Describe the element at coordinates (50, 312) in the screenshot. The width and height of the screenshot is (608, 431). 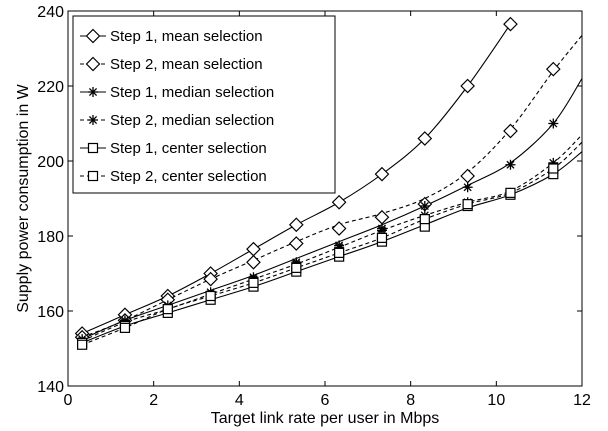
I see `y-tick-label: 160` at that location.